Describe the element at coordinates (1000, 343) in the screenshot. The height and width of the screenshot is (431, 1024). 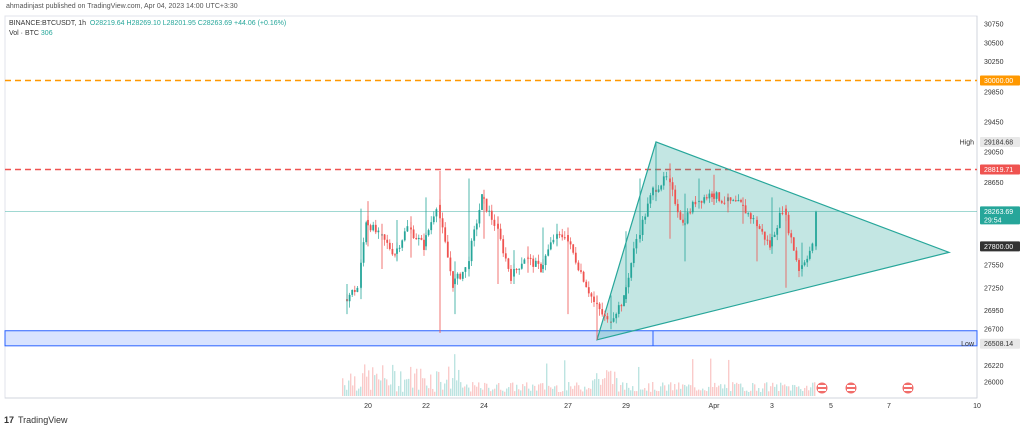
I see `low-price-box` at that location.